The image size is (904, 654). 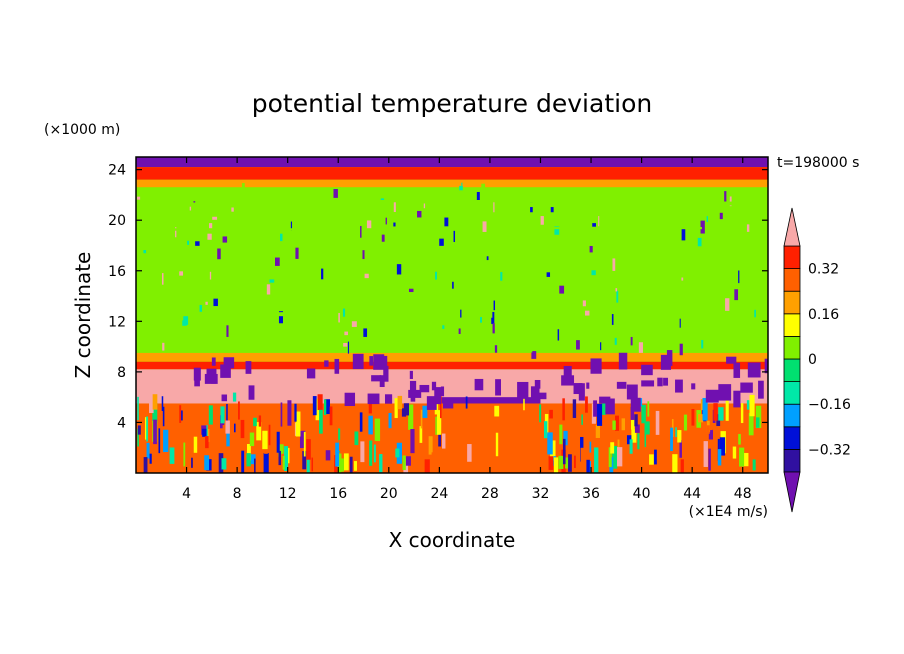 I want to click on x-tick-label: 20, so click(x=389, y=494).